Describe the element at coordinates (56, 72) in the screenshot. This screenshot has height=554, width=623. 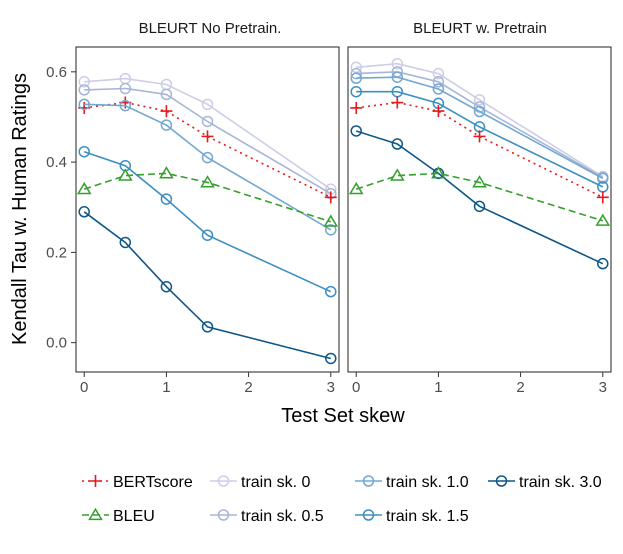
I see `y-tick-label: 0.6` at that location.